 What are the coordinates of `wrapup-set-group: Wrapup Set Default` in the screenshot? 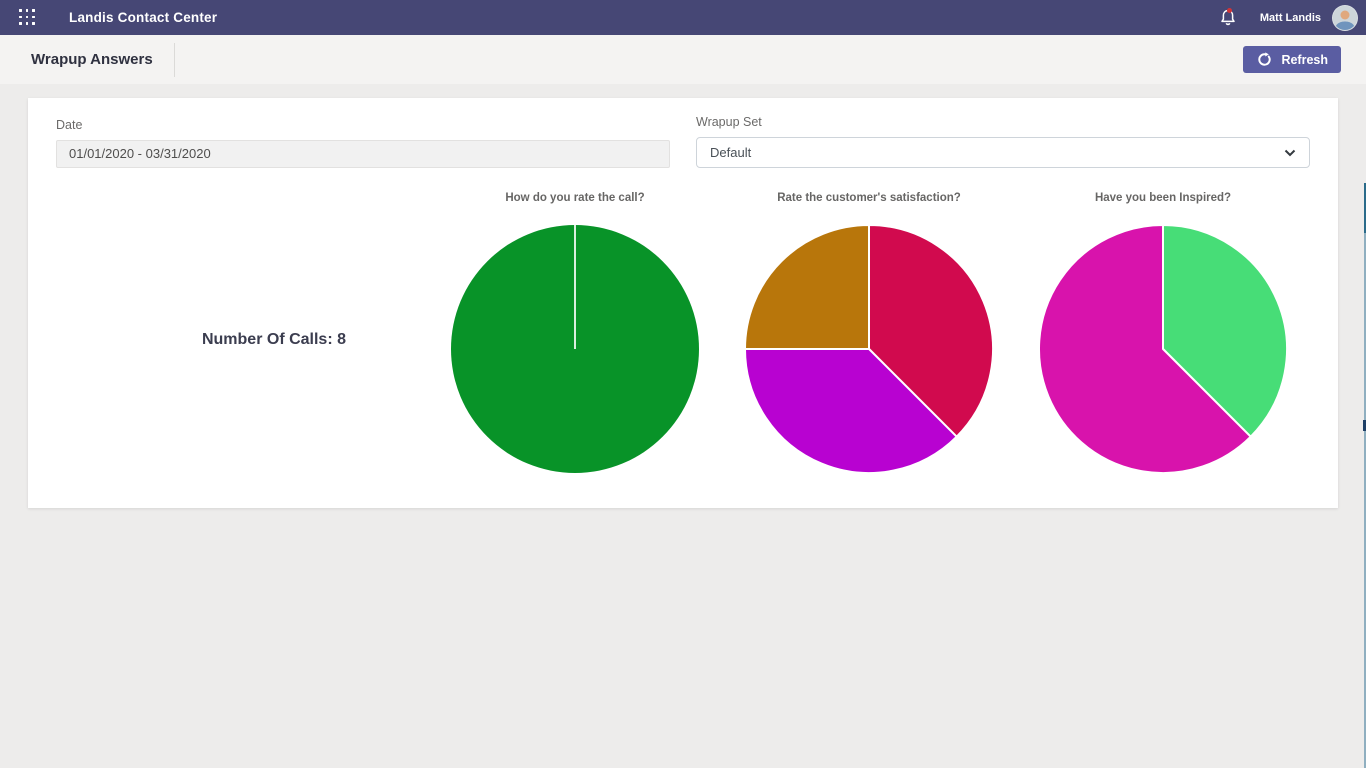 It's located at (1003, 141).